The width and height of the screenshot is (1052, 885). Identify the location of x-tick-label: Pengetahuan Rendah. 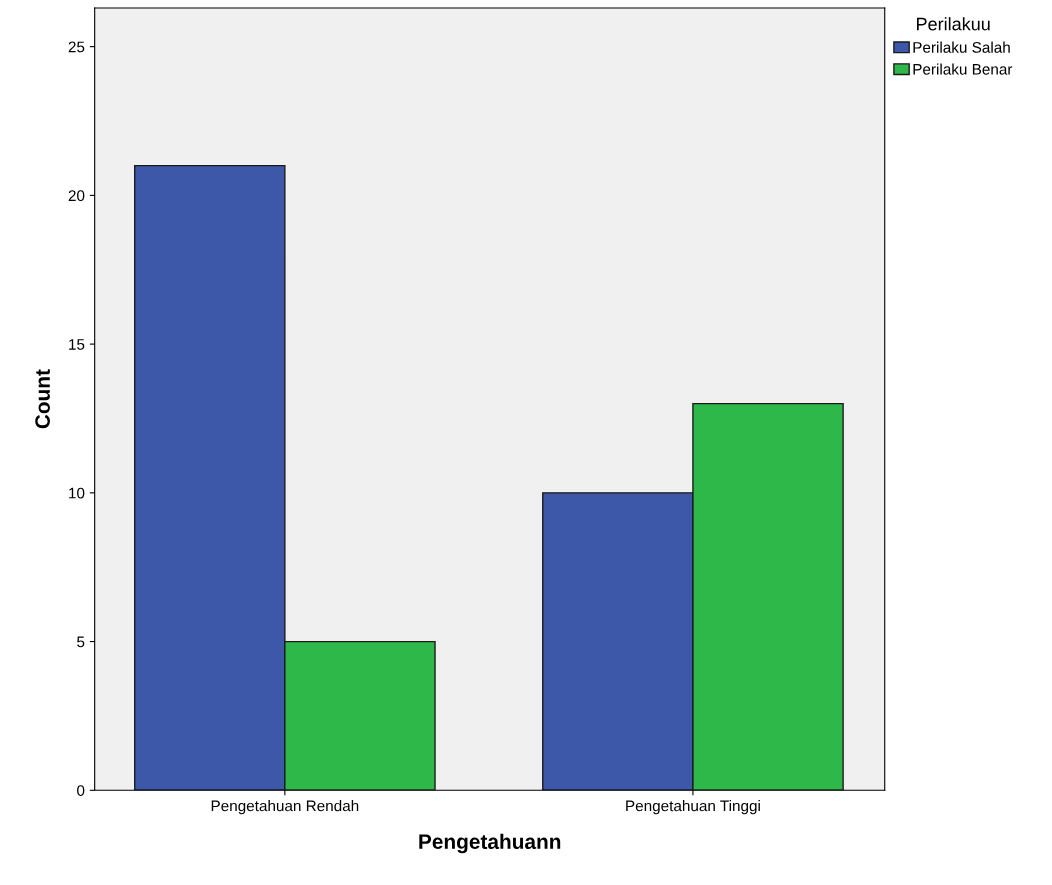
(285, 807).